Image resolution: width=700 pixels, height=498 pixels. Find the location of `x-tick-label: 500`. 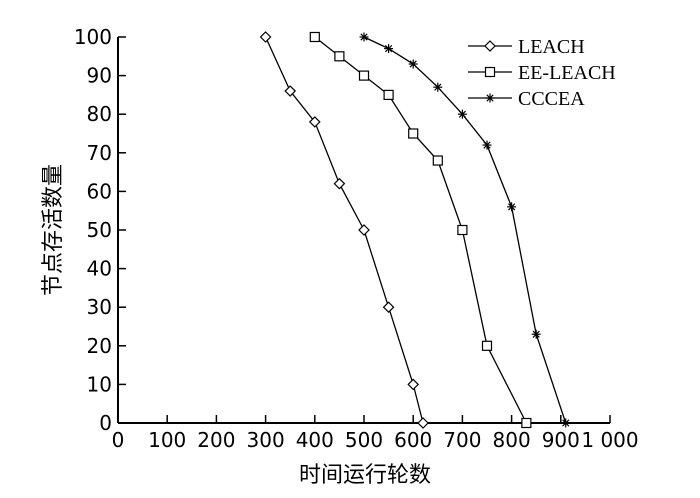

x-tick-label: 500 is located at coordinates (364, 440).